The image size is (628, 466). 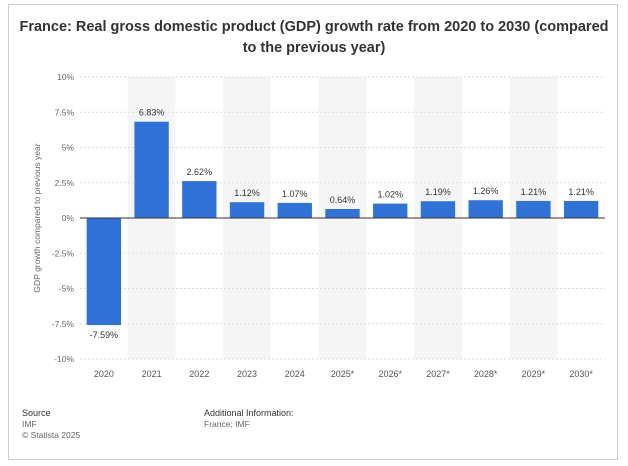 I want to click on data-label: 2.62%, so click(x=200, y=172).